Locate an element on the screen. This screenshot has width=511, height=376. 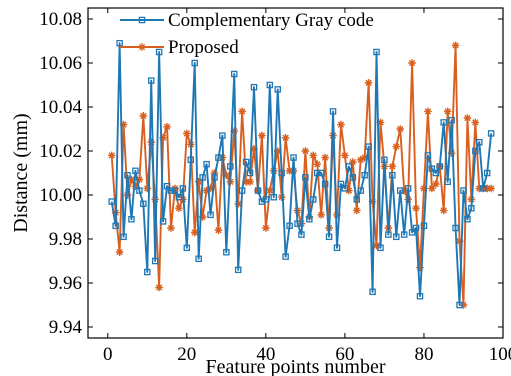
y-tick-label: 9.94 is located at coordinates (66, 327).